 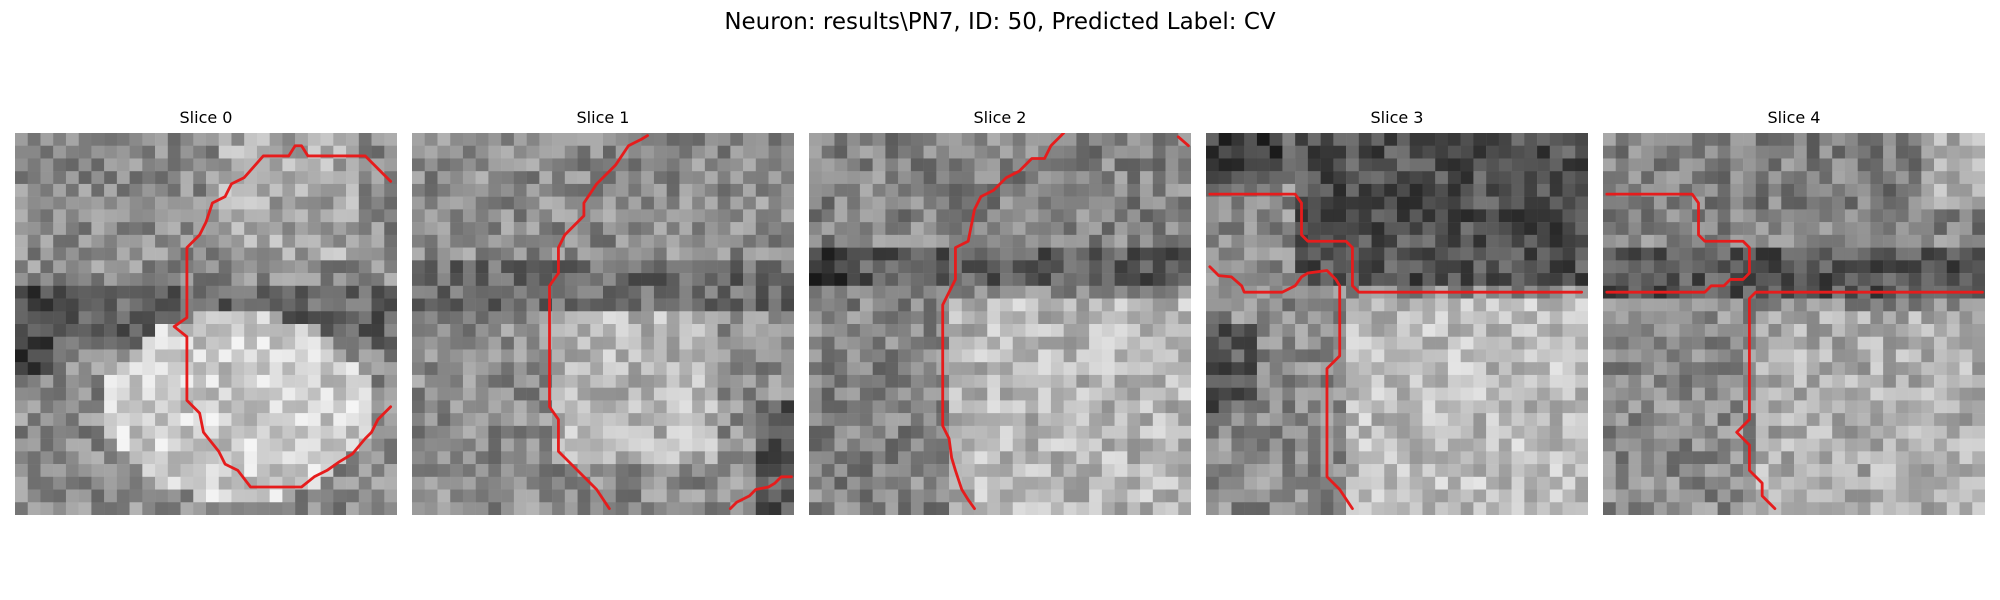 What do you see at coordinates (603, 117) in the screenshot?
I see `slice-title-1: Slice 1` at bounding box center [603, 117].